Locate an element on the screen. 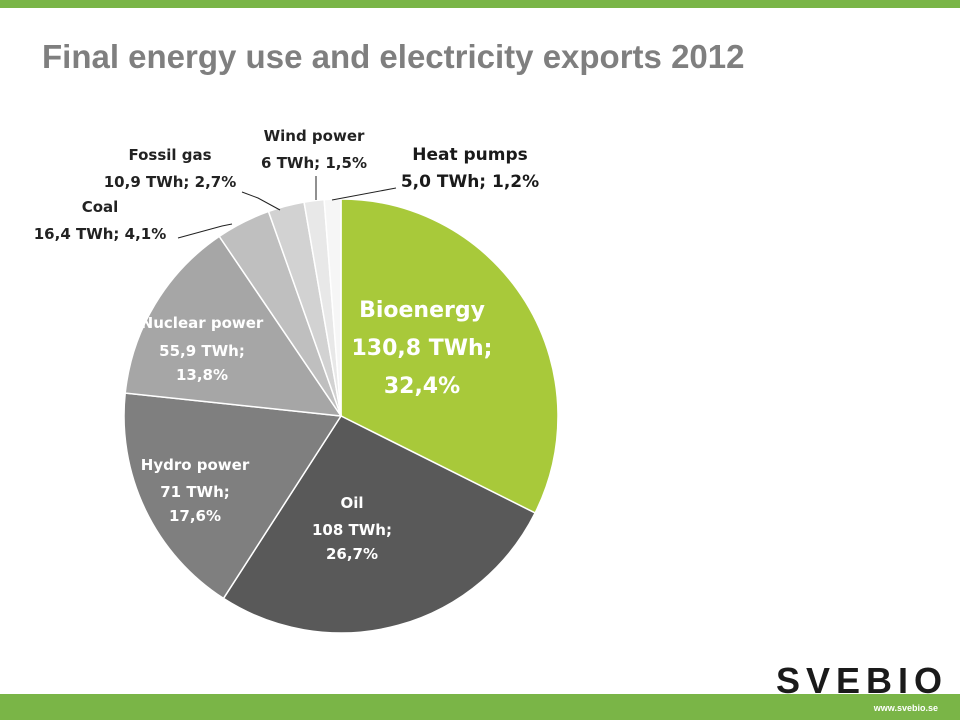  value-label: 10,9 TWh; 2,7% is located at coordinates (170, 182).